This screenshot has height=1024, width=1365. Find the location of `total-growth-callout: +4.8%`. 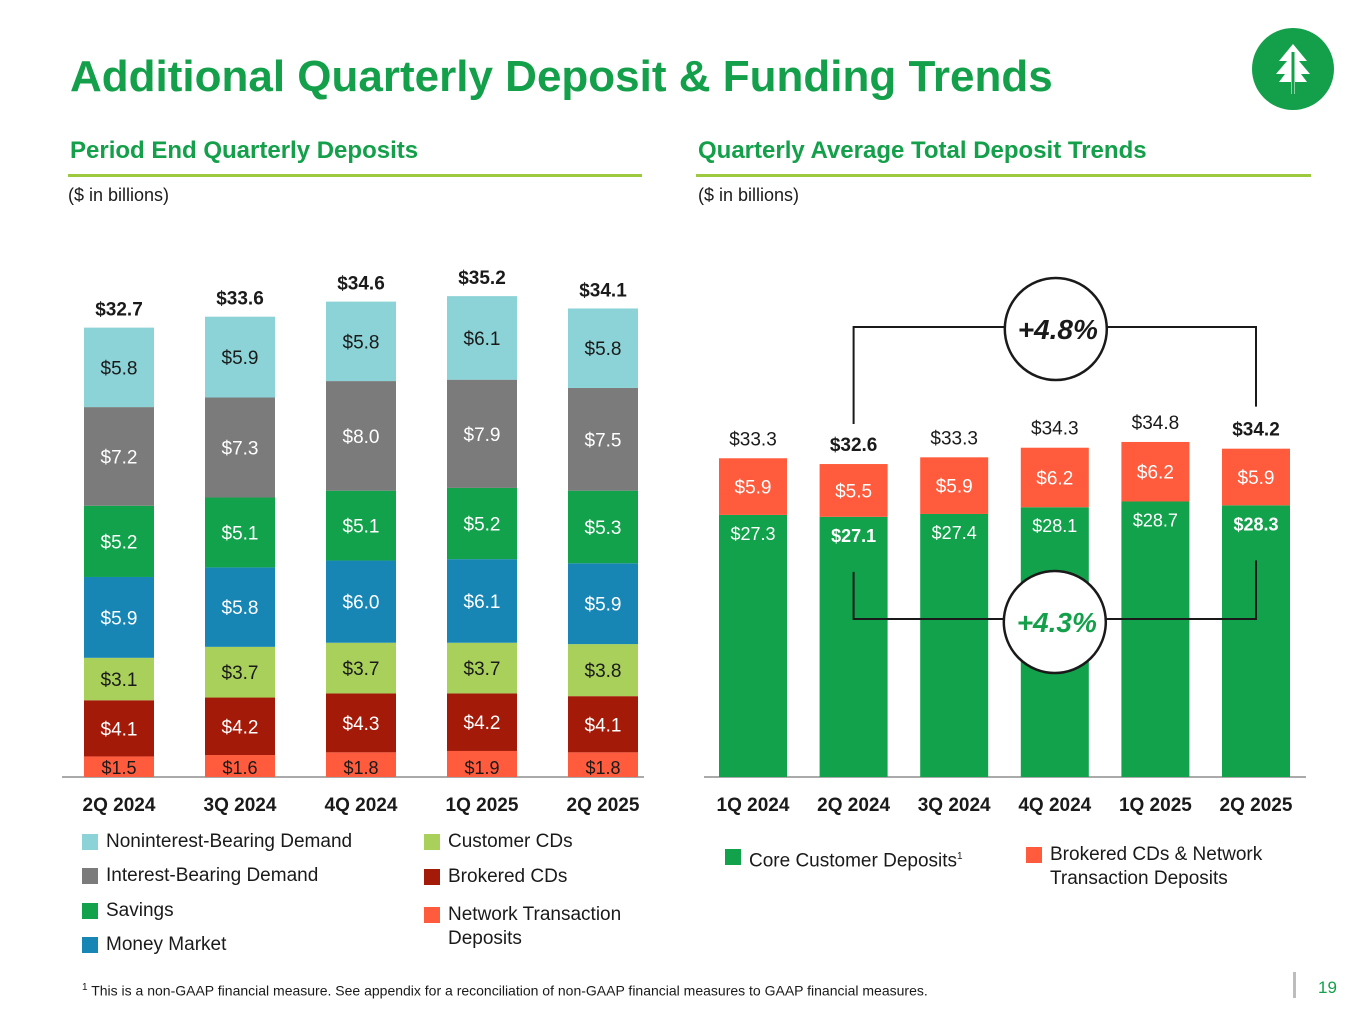

total-growth-callout: +4.8% is located at coordinates (1058, 329).